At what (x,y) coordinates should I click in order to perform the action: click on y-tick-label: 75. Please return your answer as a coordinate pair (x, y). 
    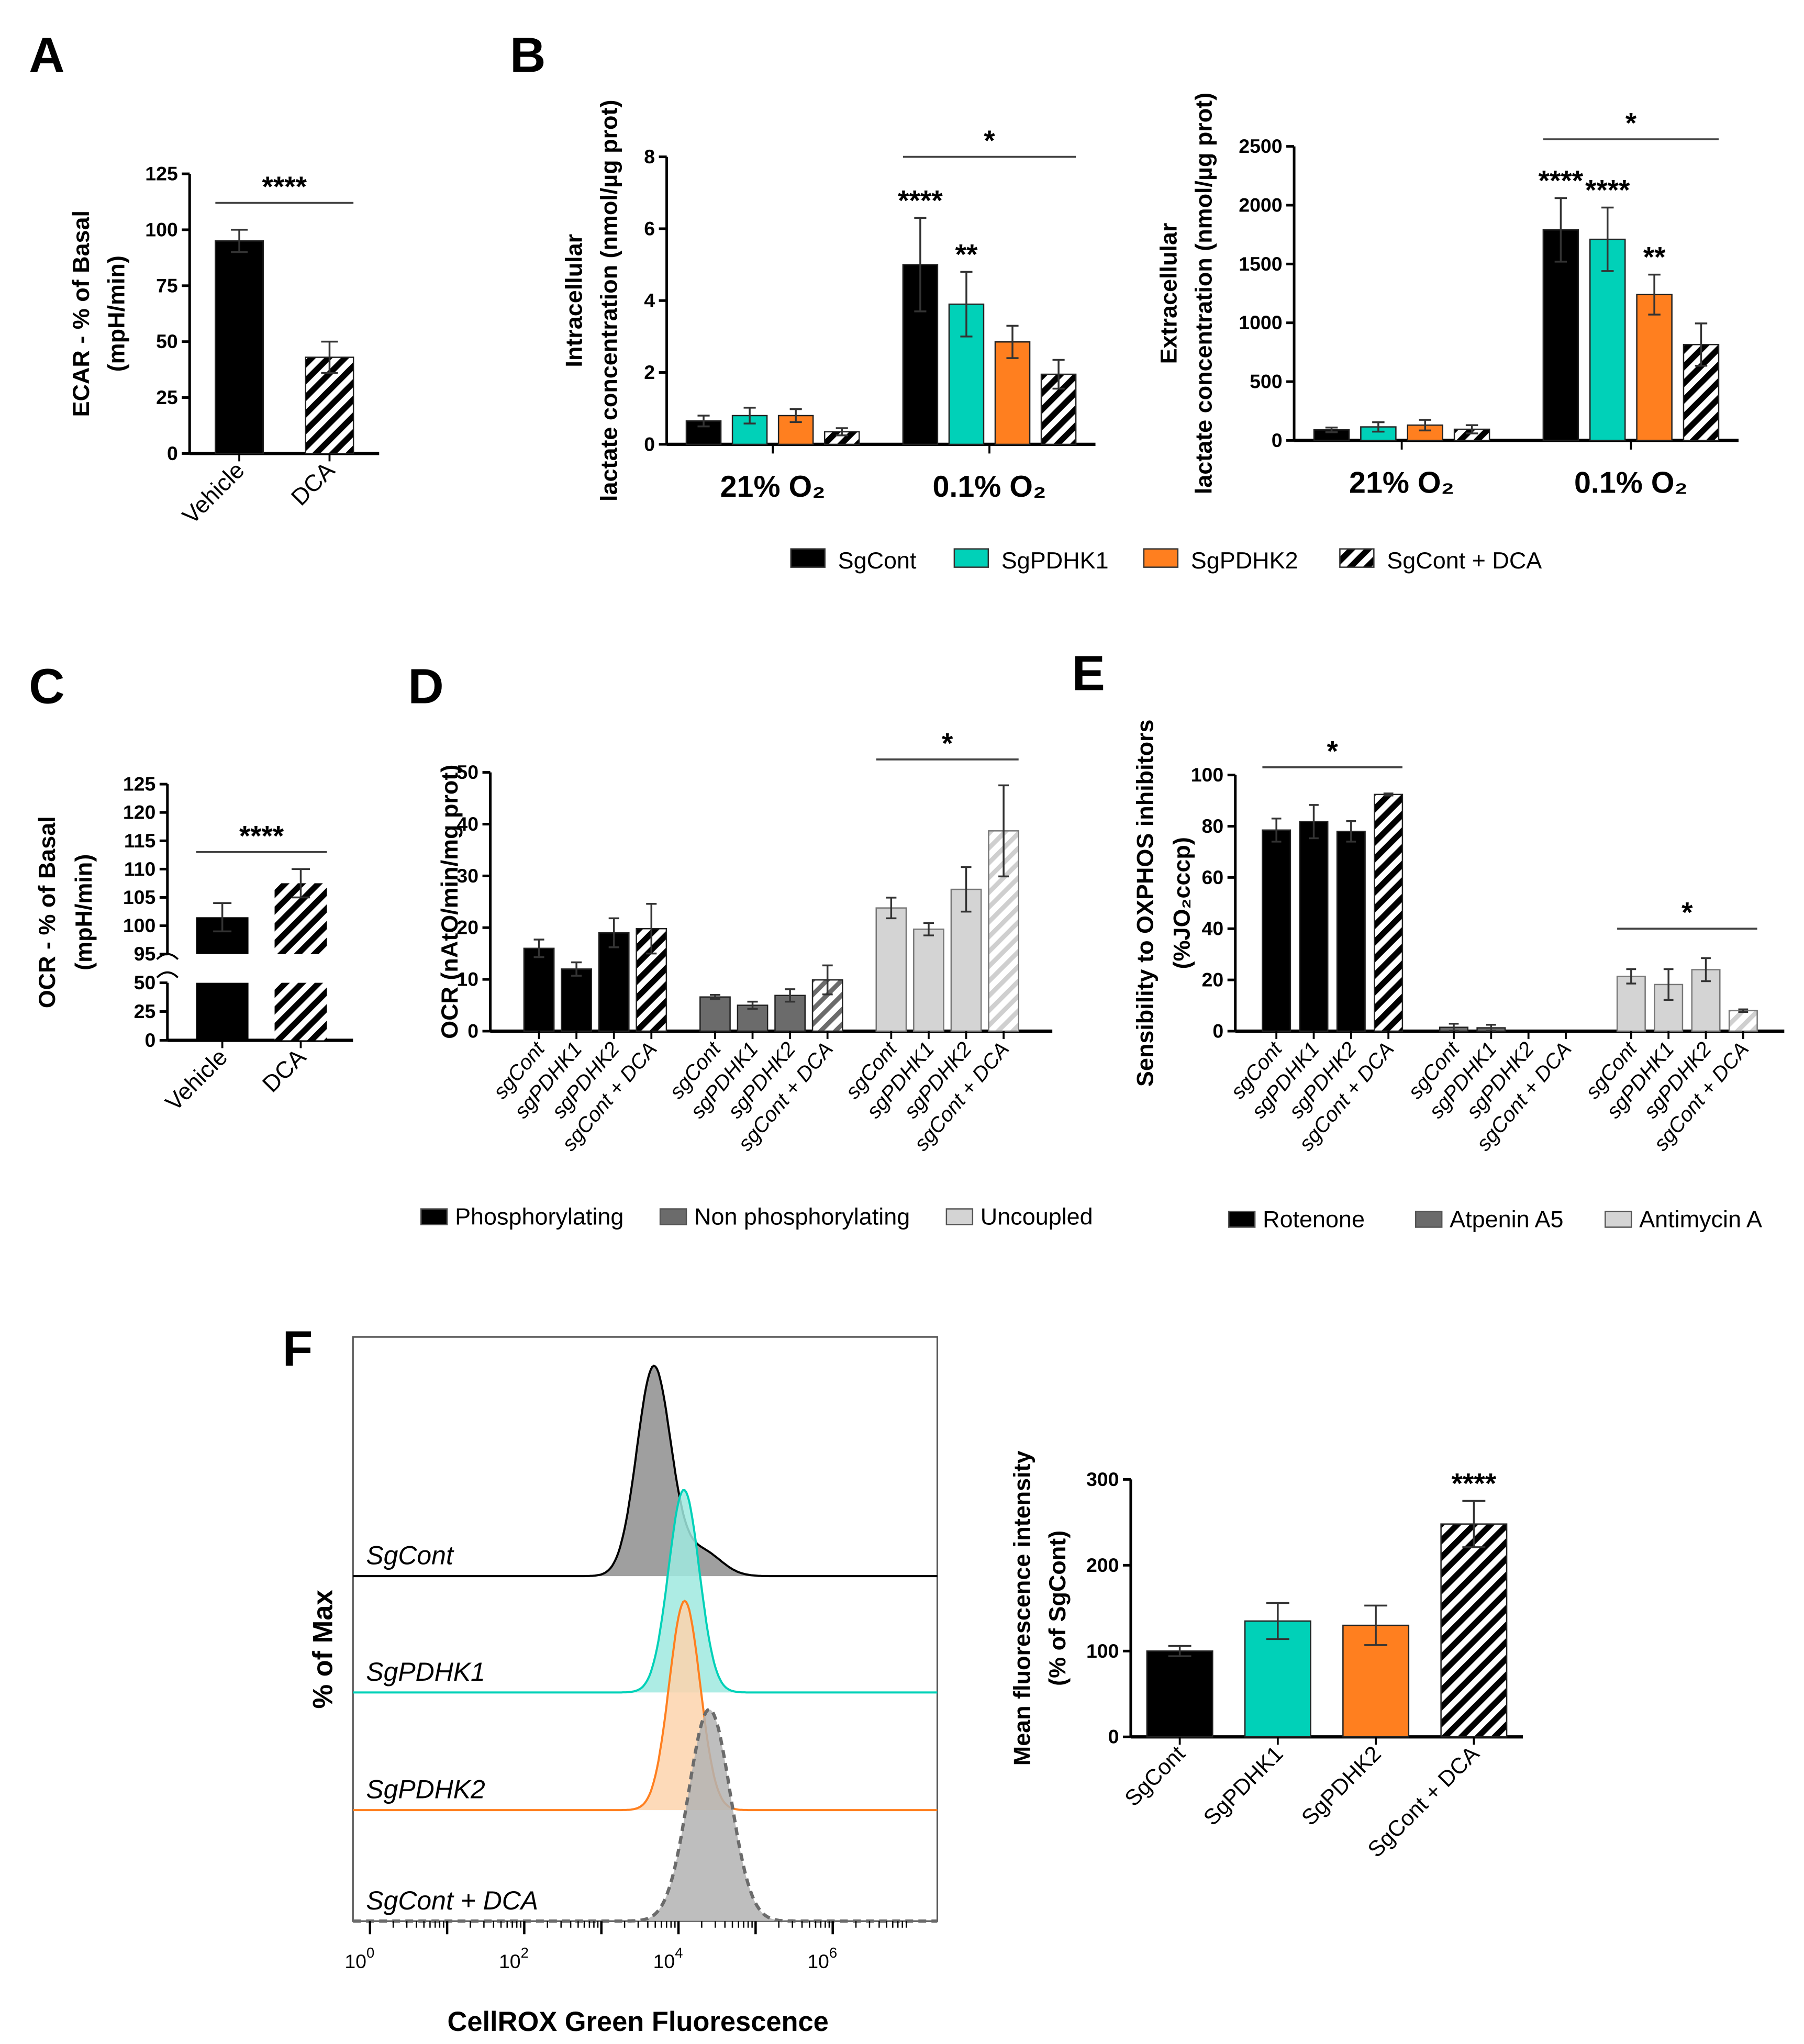
    Looking at the image, I should click on (167, 285).